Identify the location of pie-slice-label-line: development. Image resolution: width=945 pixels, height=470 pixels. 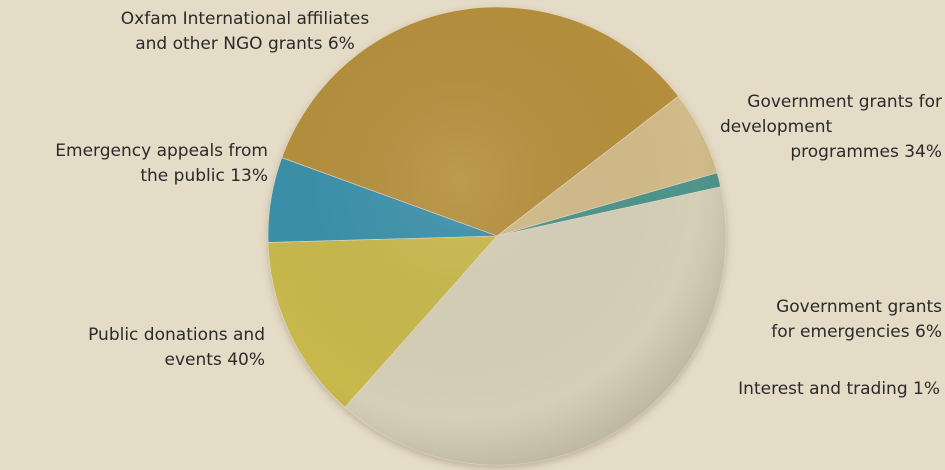
(776, 127).